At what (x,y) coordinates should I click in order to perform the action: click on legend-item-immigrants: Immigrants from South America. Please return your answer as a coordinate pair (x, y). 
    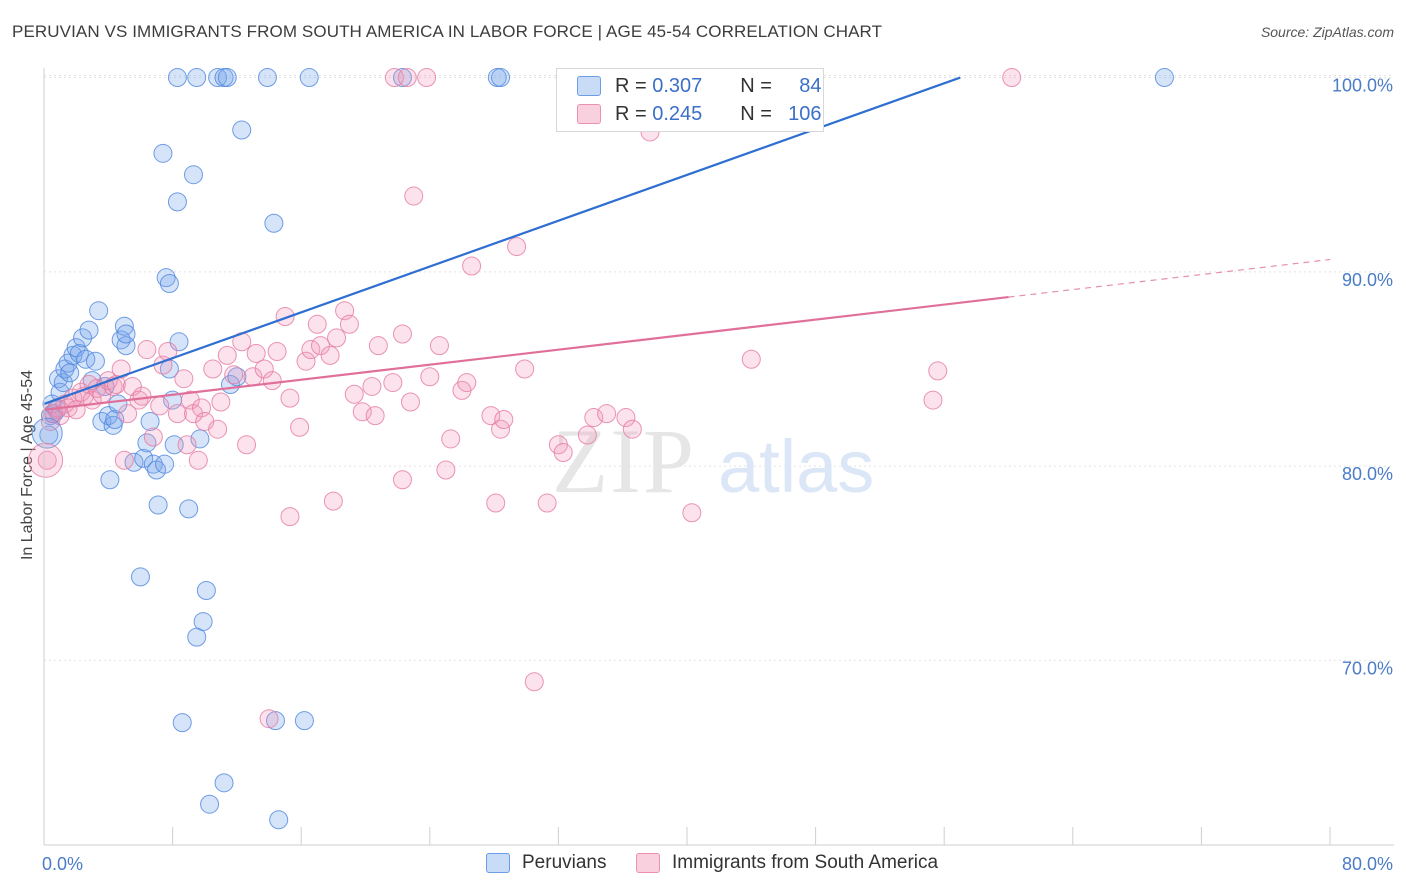
    Looking at the image, I should click on (787, 863).